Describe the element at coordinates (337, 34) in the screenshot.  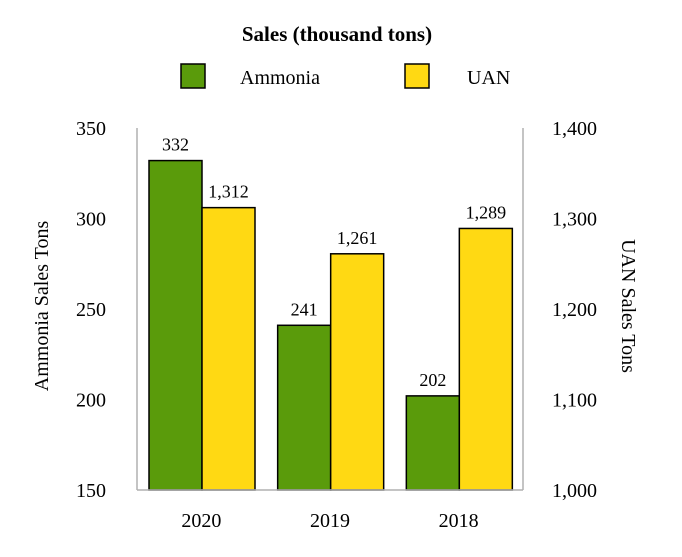
I see `chart-title: Sales (thousand tons)` at that location.